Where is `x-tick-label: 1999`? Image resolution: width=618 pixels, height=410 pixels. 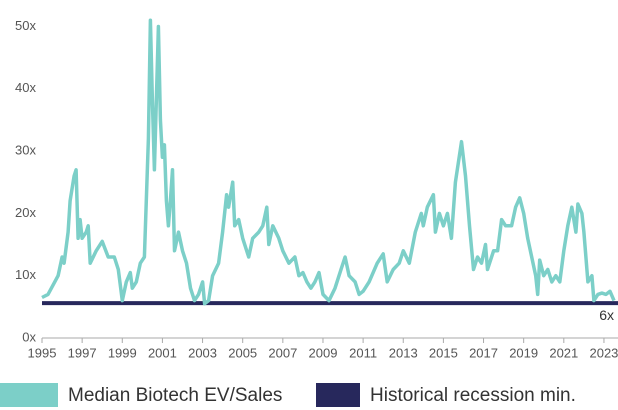 x-tick-label: 1999 is located at coordinates (122, 352).